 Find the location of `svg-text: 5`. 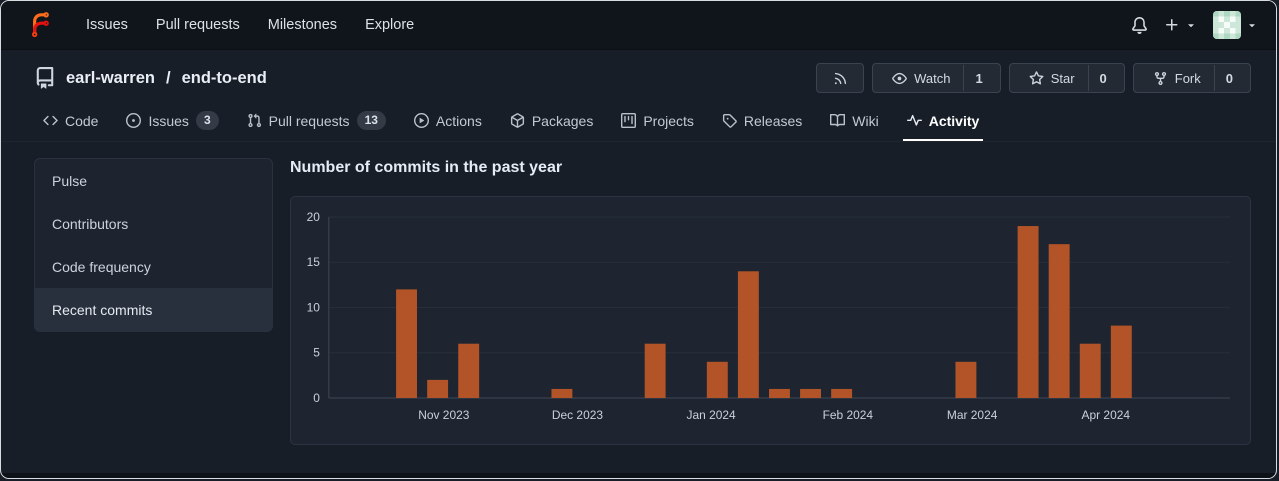

svg-text: 5 is located at coordinates (316, 353).